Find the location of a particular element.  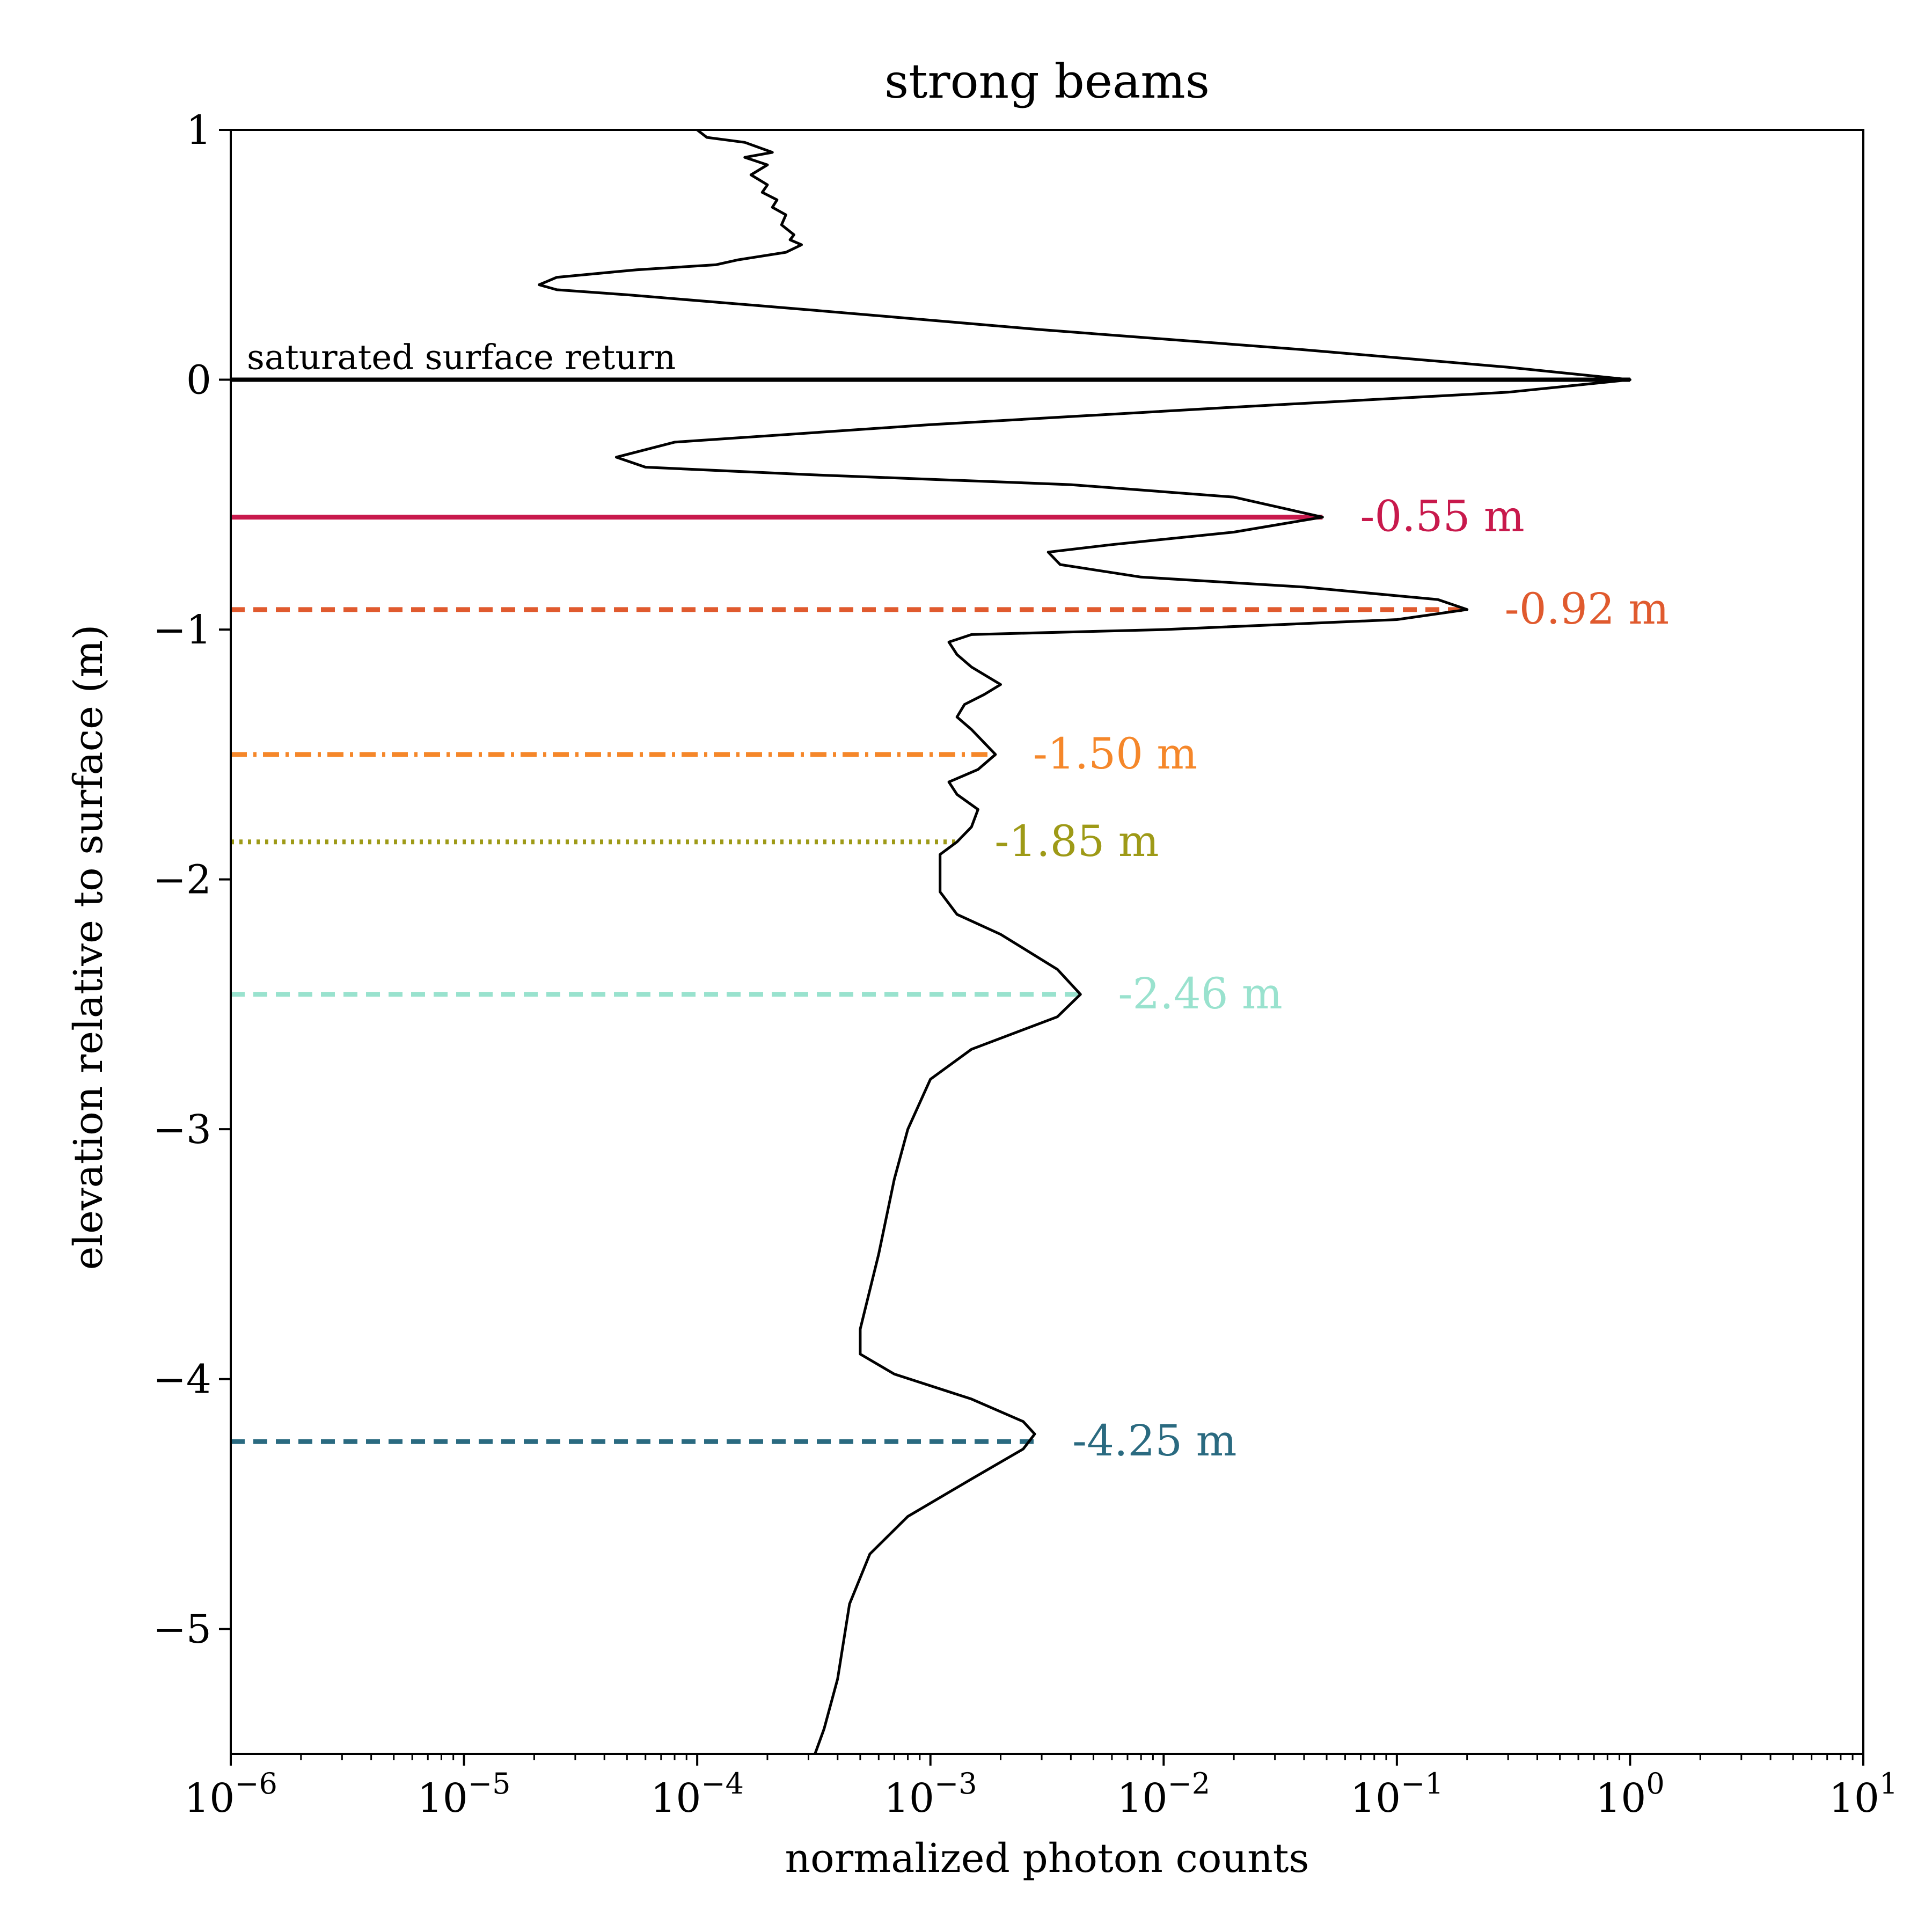

surface-return-label: saturated surface return is located at coordinates (461, 358).